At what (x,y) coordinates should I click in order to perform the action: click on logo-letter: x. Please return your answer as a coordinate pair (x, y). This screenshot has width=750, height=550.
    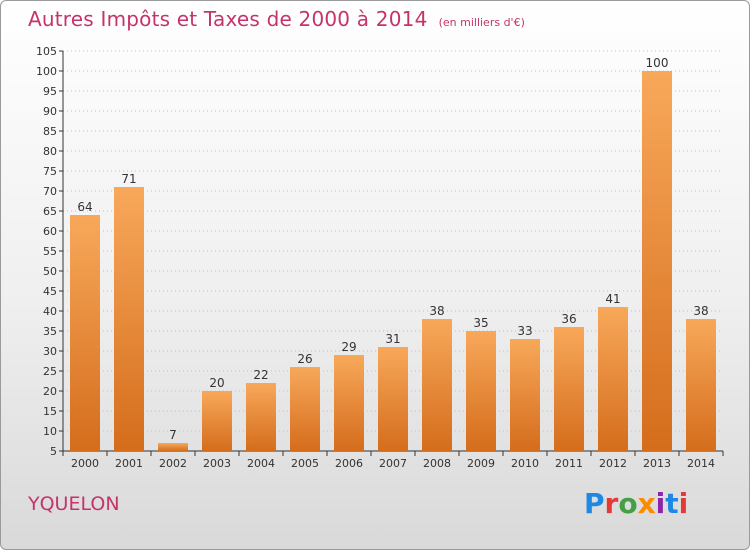
    Looking at the image, I should click on (646, 503).